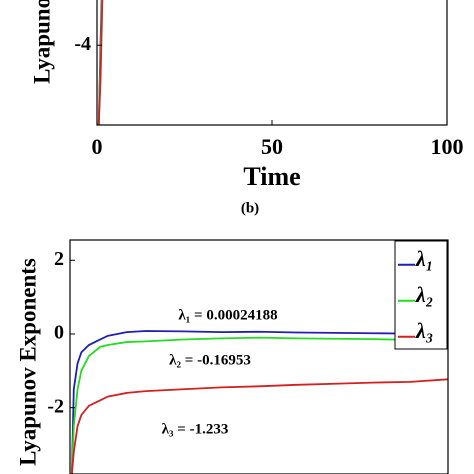 The width and height of the screenshot is (474, 474). I want to click on legend-box, so click(421, 295).